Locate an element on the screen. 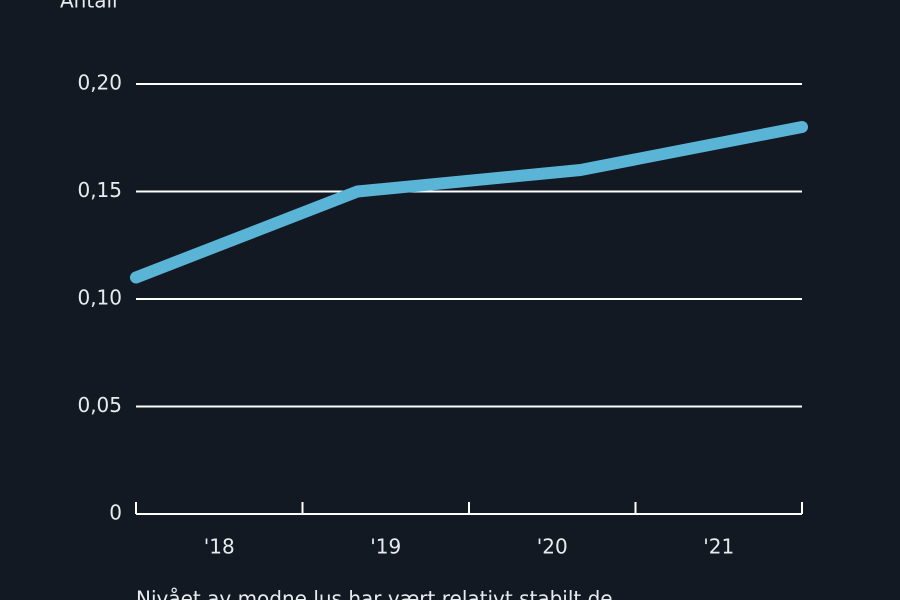 The height and width of the screenshot is (600, 900). y-tick-label: 0,05 is located at coordinates (99, 405).